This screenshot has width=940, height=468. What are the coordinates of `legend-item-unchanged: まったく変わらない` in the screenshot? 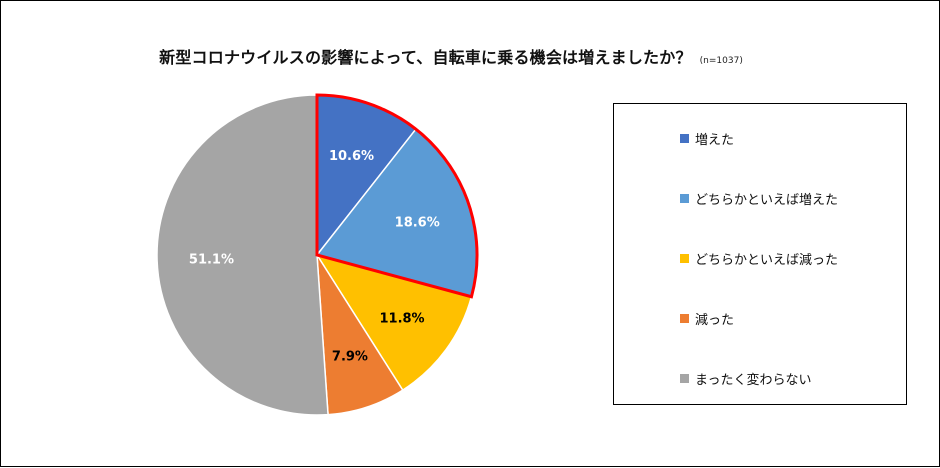 It's located at (745, 378).